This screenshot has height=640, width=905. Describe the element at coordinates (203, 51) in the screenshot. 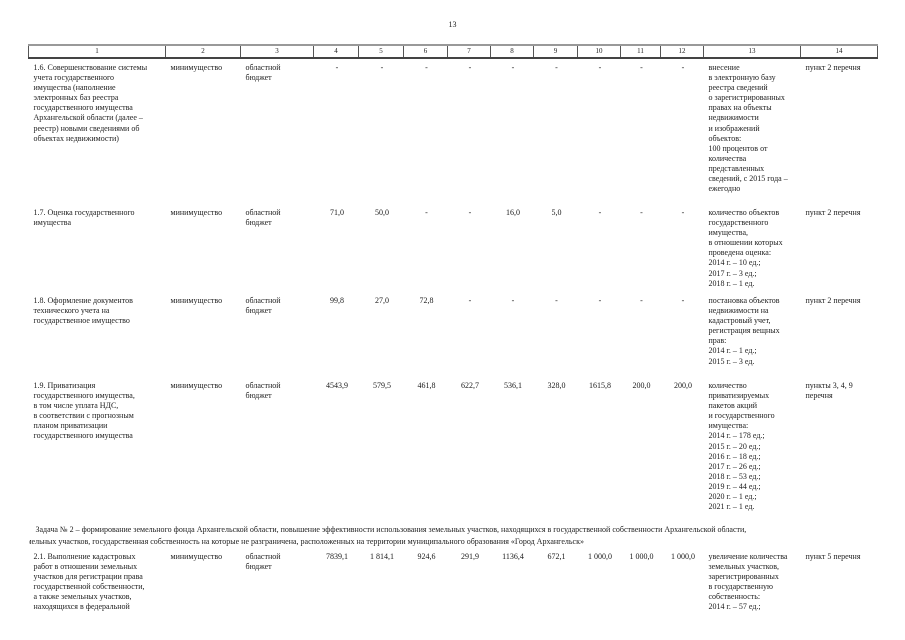

I see `column-number-header: 2` at that location.